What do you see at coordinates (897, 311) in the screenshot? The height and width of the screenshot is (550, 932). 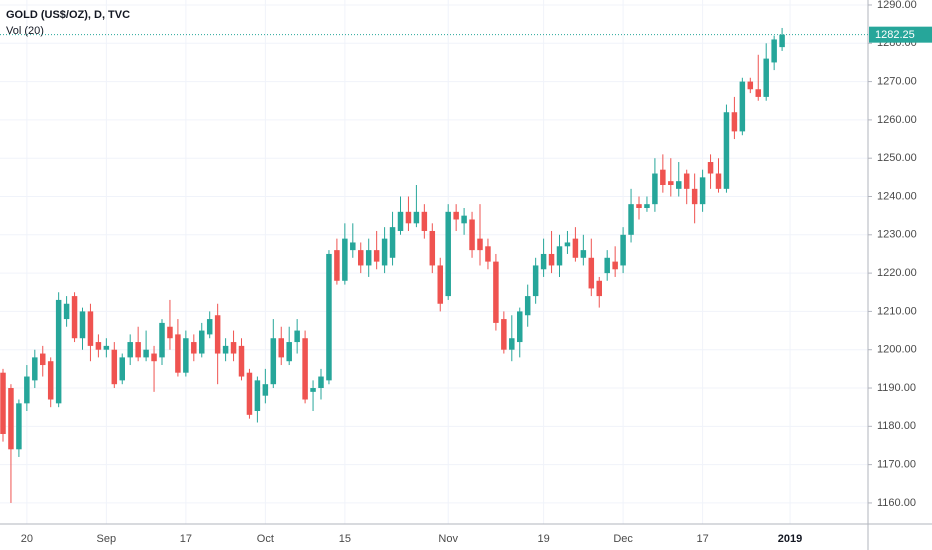 I see `y-tick-label: 1210.00` at bounding box center [897, 311].